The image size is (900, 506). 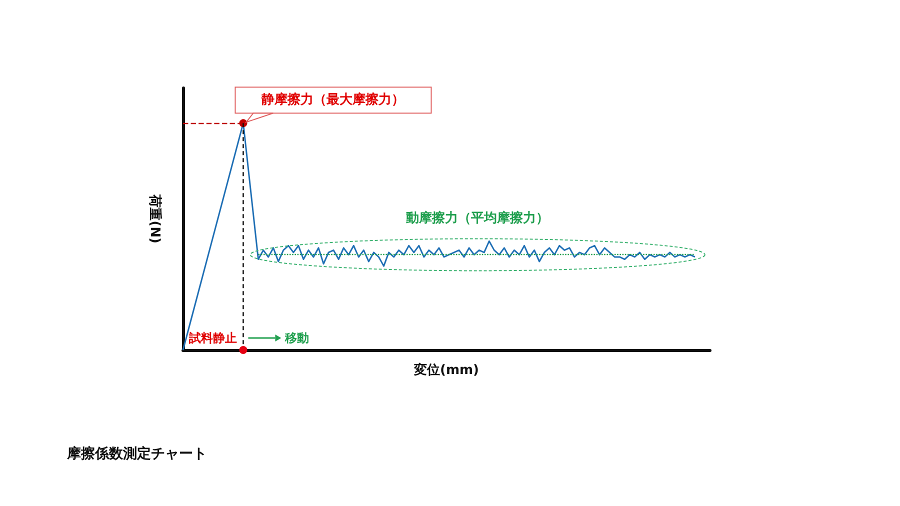 I want to click on text: 静摩擦力（最大摩擦力）, so click(x=332, y=100).